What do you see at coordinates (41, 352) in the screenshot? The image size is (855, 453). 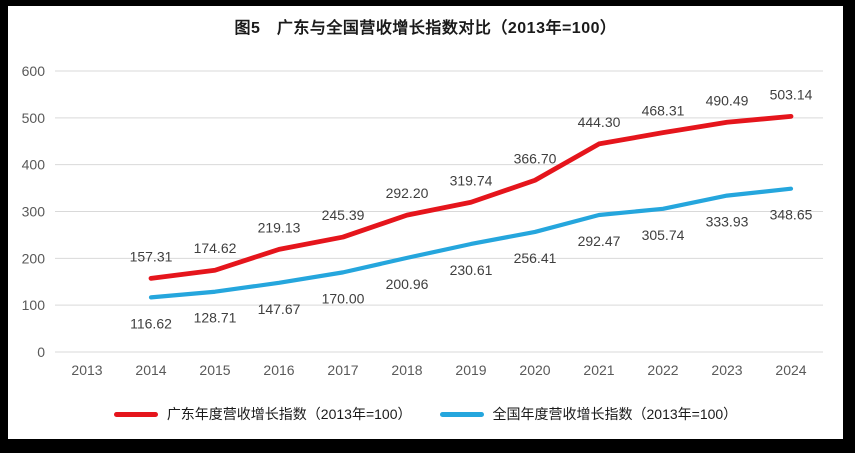 I see `y-axis-tick-label: 0` at bounding box center [41, 352].